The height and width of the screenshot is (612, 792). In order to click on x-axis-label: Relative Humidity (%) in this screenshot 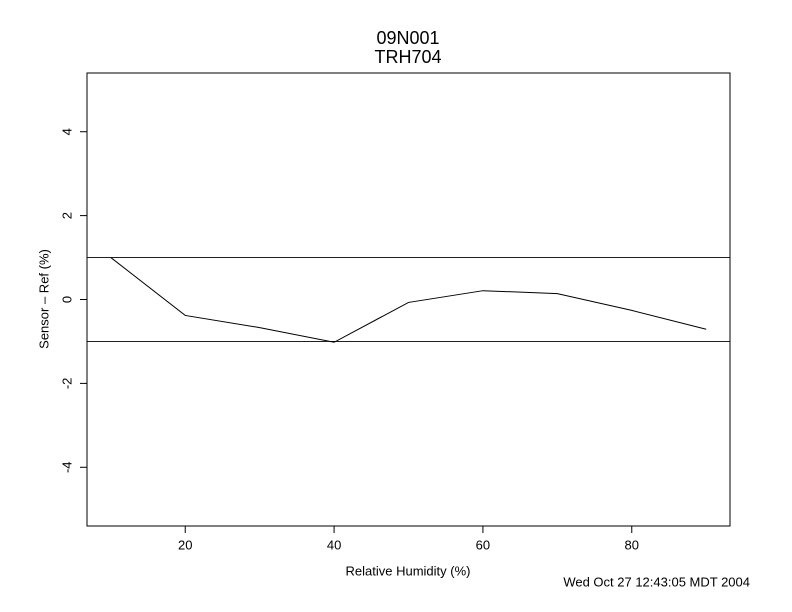, I will do `click(408, 570)`.